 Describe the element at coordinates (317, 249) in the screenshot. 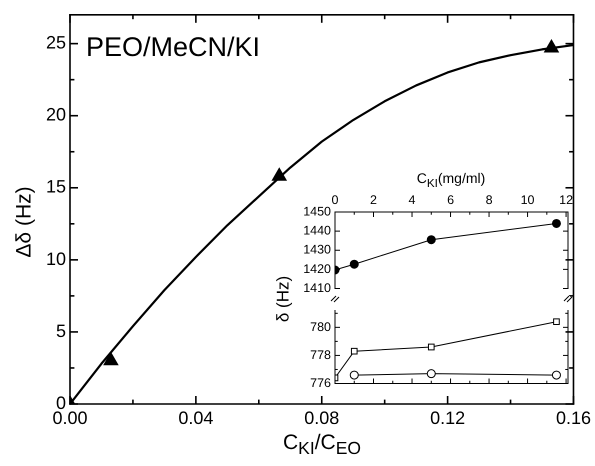

I see `y-tick-label: 1430` at that location.